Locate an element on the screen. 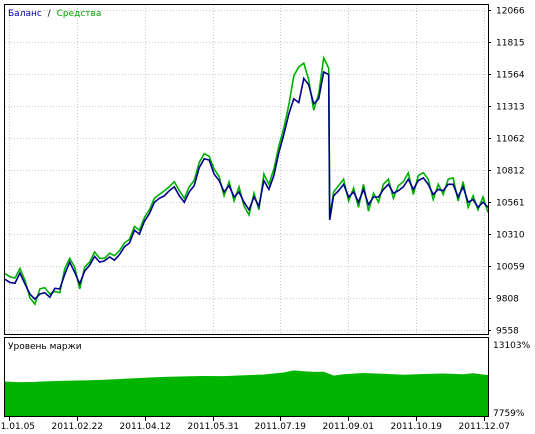  main-ytick-label: 10561 is located at coordinates (510, 204).